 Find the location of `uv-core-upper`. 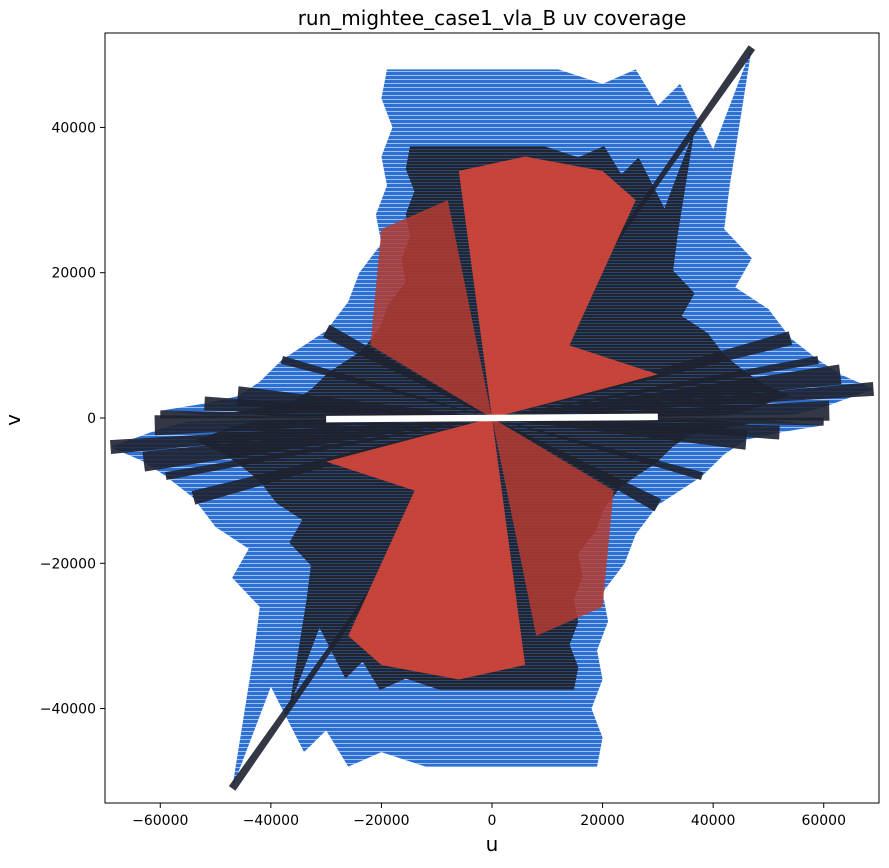

uv-core-upper is located at coordinates (558, 287).